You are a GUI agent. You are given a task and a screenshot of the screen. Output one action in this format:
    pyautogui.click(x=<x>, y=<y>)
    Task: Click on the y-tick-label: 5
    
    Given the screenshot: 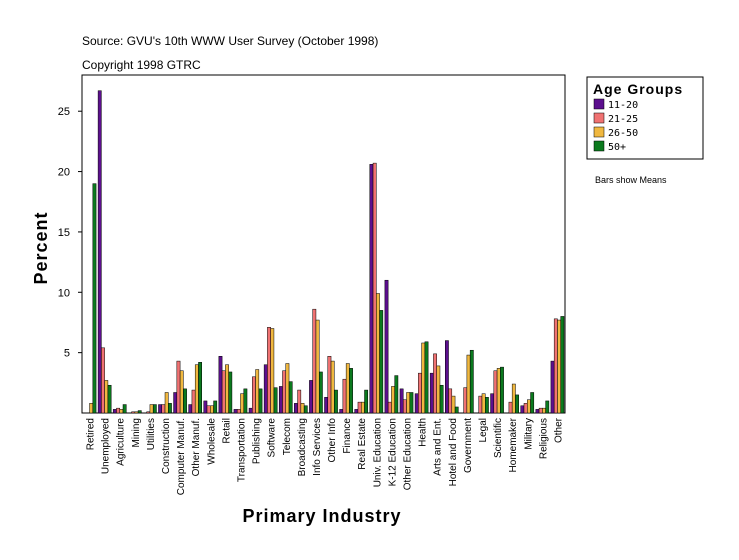 What is the action you would take?
    pyautogui.click(x=67, y=354)
    